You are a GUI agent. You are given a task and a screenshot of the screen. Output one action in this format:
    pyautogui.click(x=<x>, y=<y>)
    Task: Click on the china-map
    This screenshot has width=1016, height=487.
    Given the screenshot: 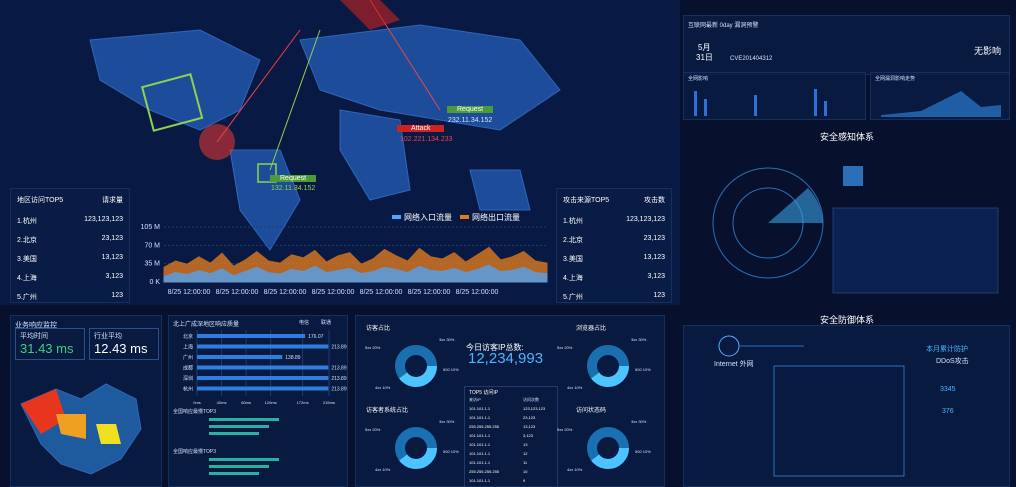 What is the action you would take?
    pyautogui.click(x=81, y=429)
    